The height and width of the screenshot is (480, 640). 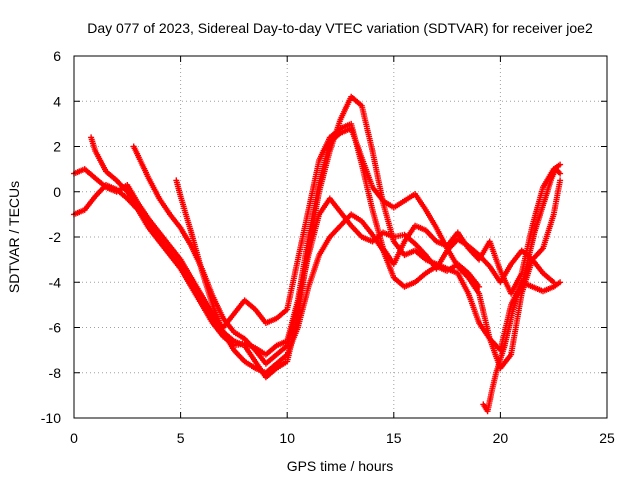 What do you see at coordinates (55, 373) in the screenshot?
I see `y-tick-label: -8` at bounding box center [55, 373].